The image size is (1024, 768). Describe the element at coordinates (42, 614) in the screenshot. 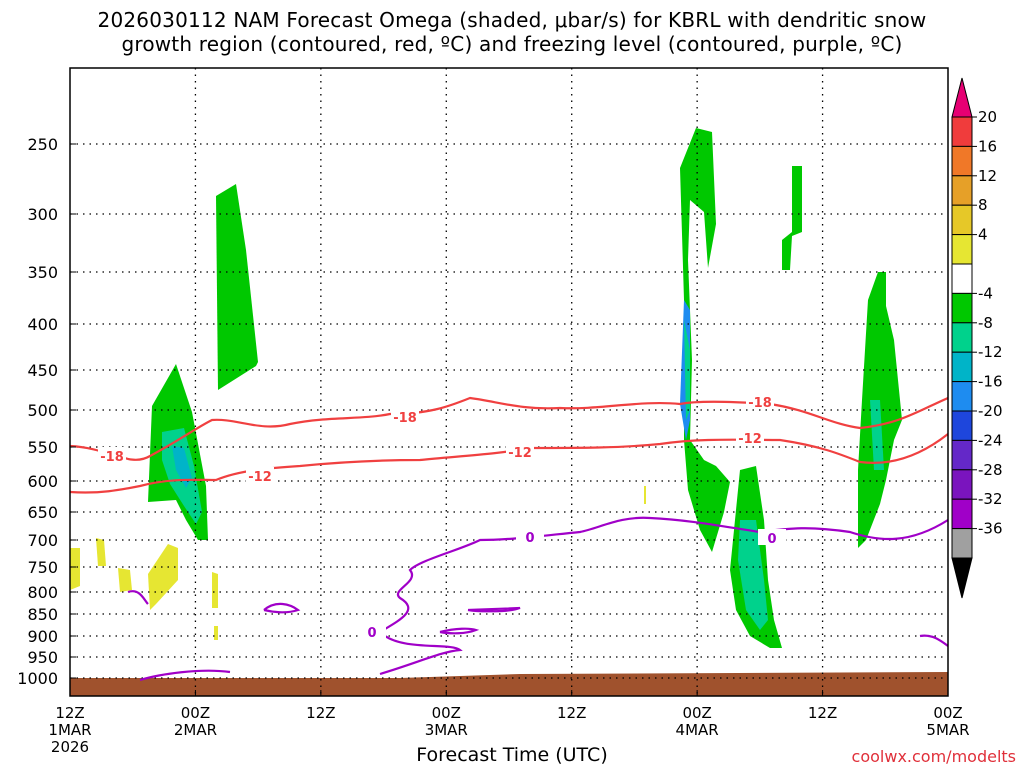

I see `y-tick-label-850: 850` at that location.